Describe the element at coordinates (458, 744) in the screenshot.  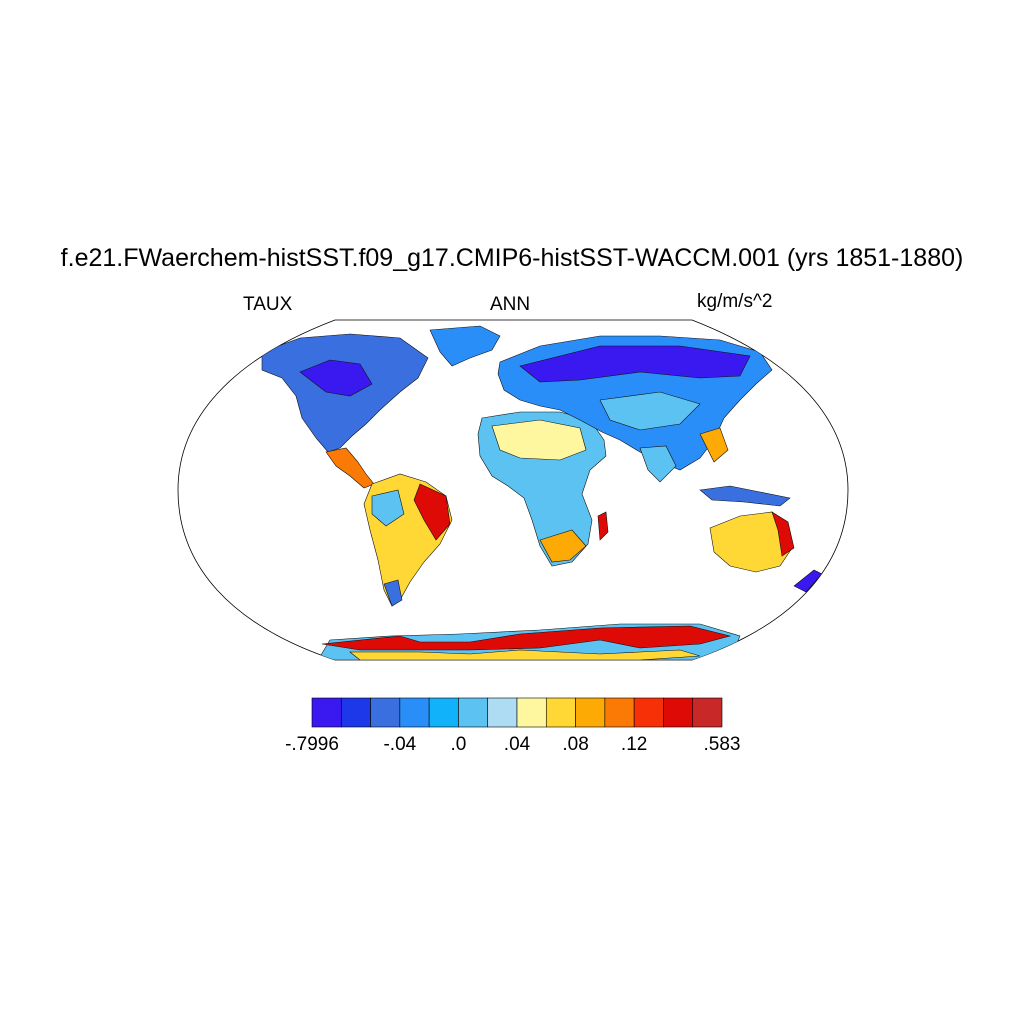
I see `colorbar-tick-label: .0` at that location.